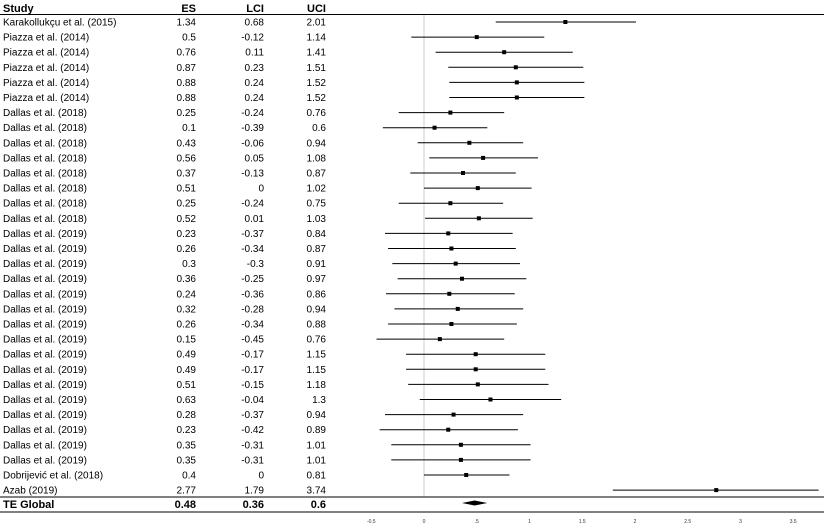  Describe the element at coordinates (793, 522) in the screenshot. I see `x-tick-label: 3.5` at that location.